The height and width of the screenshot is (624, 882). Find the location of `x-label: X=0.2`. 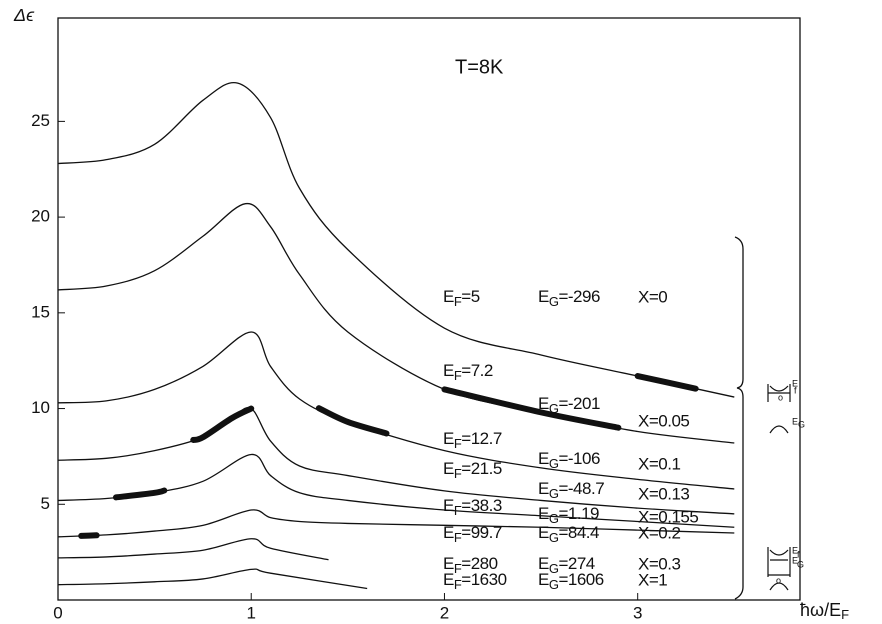

x-label: X=0.2 is located at coordinates (659, 532).